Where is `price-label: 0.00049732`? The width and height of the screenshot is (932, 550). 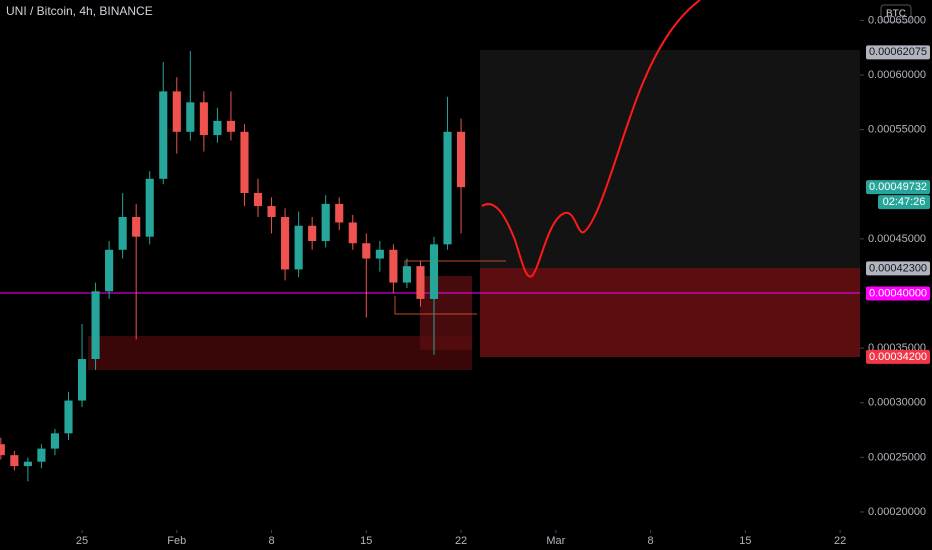 price-label: 0.00049732 is located at coordinates (898, 187).